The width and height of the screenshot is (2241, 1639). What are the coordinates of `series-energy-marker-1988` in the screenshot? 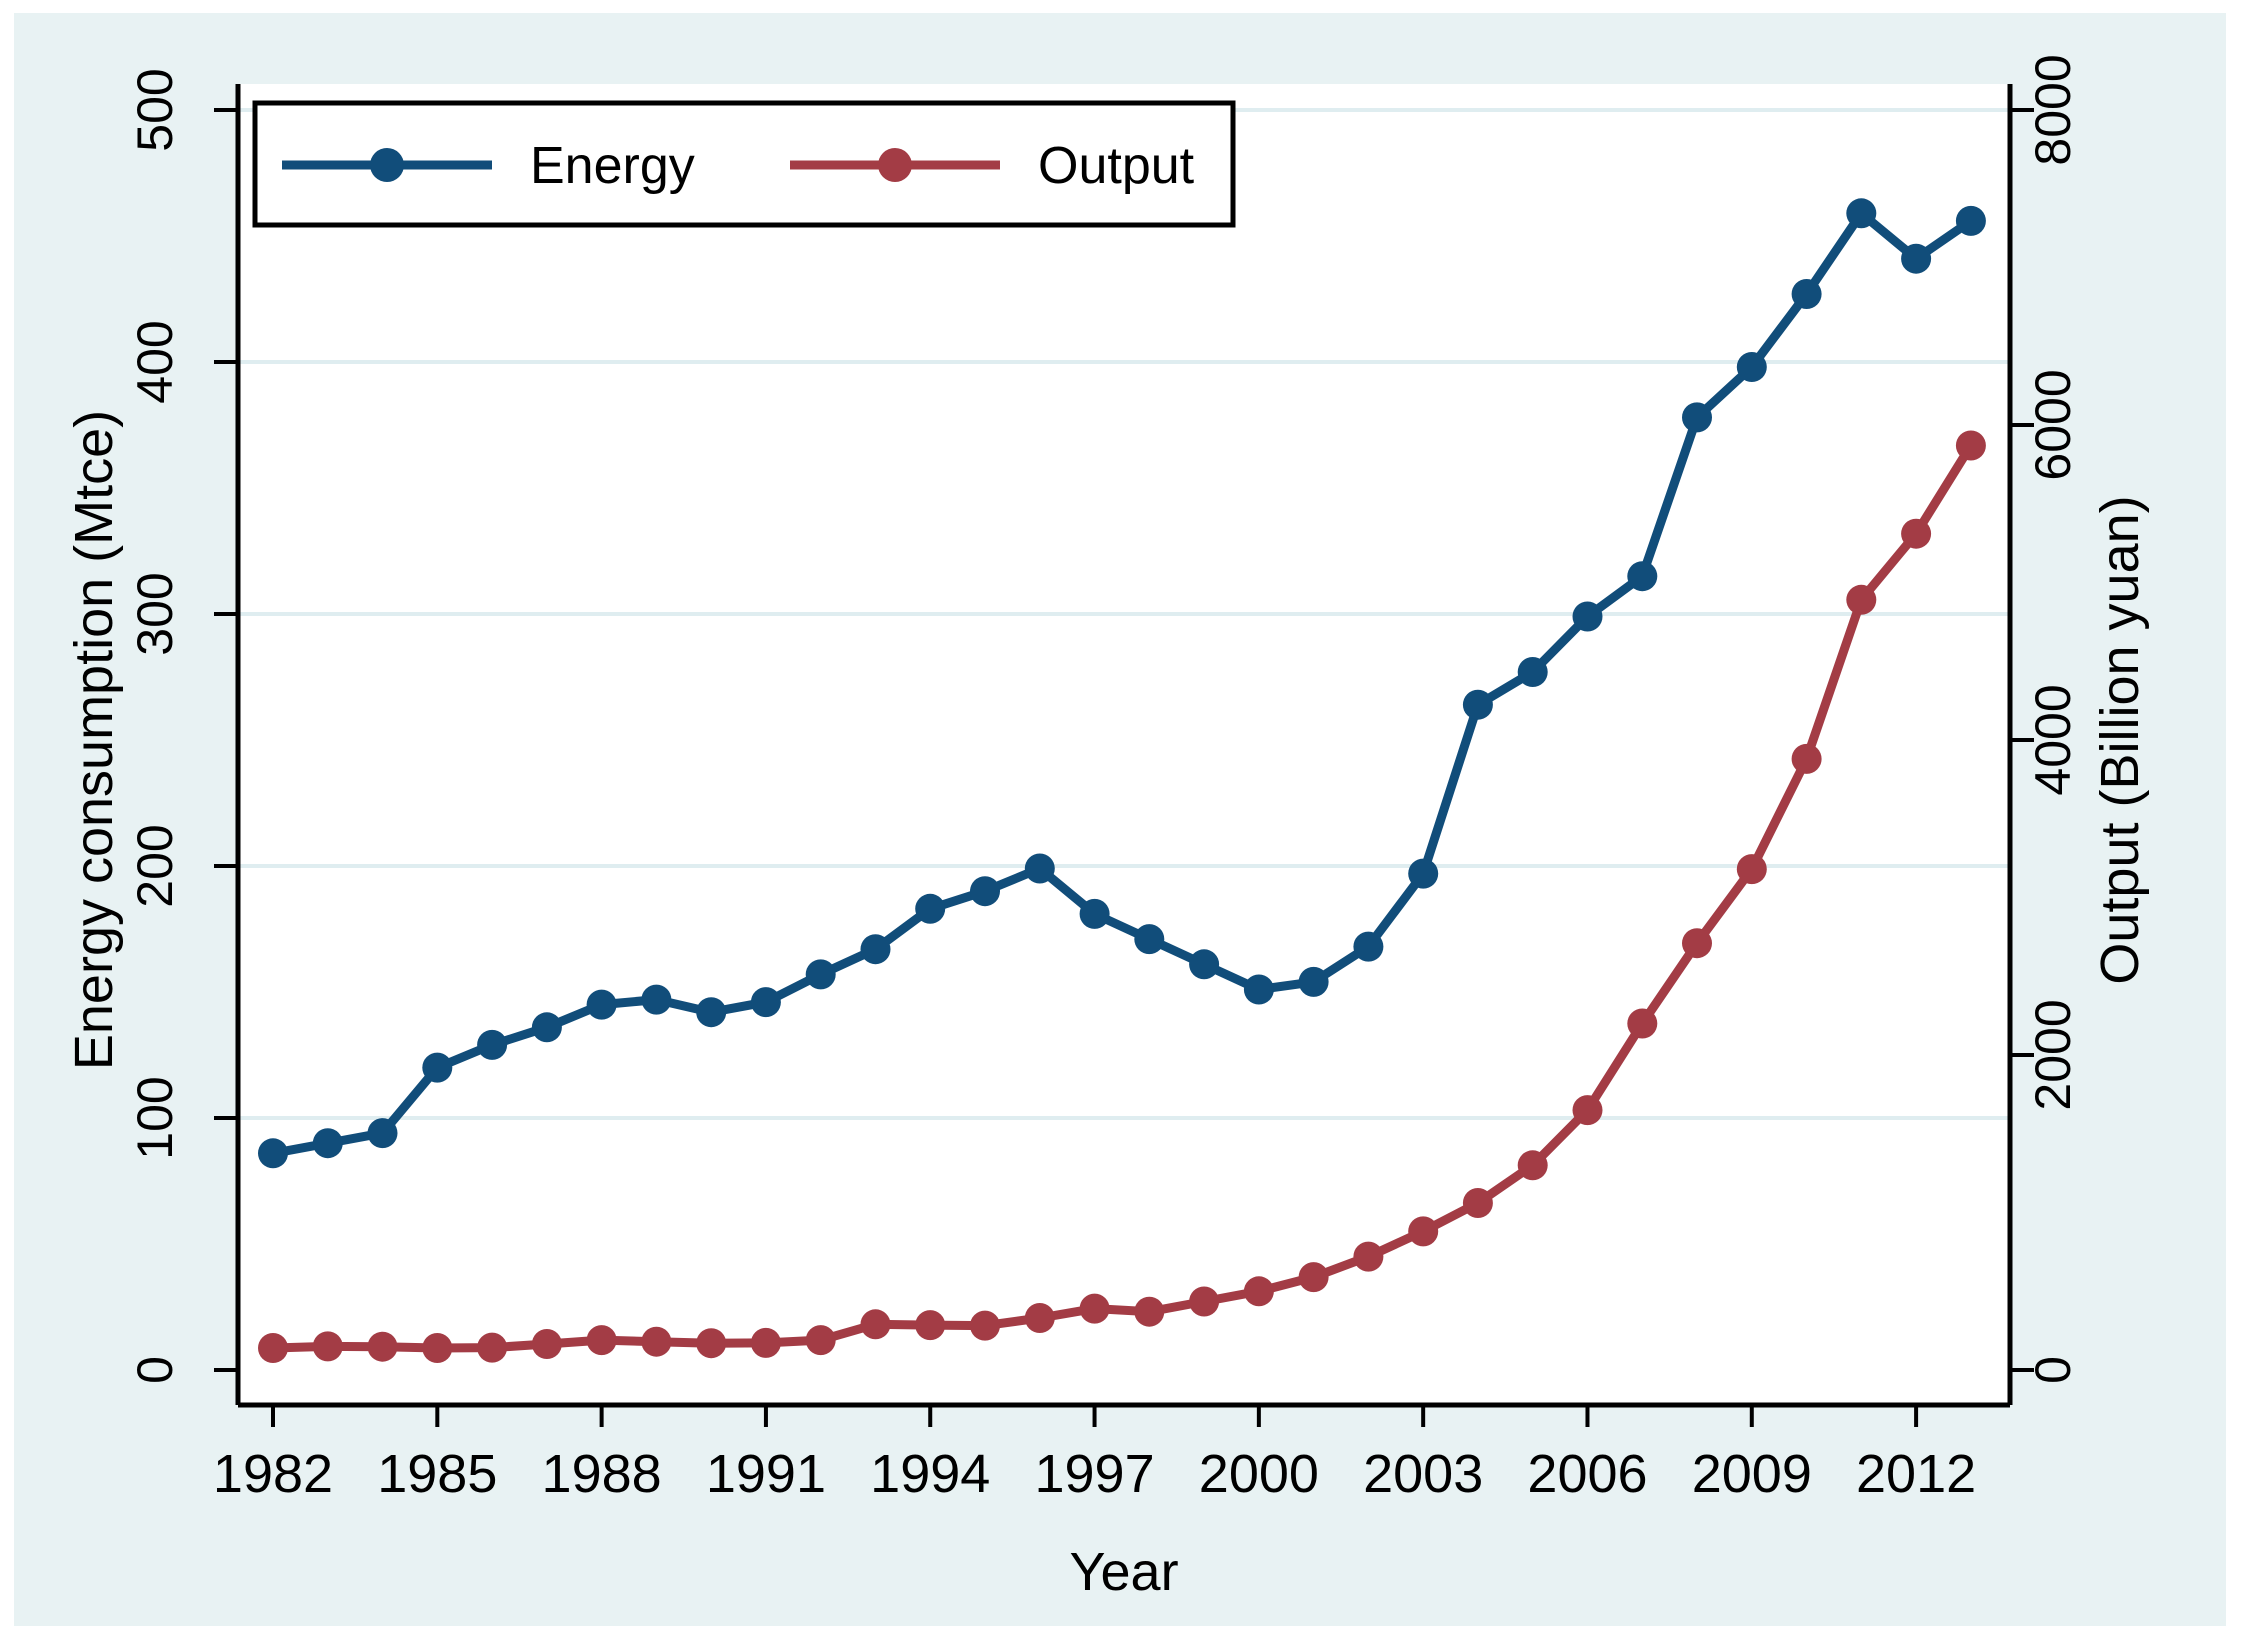 It's located at (601, 1004).